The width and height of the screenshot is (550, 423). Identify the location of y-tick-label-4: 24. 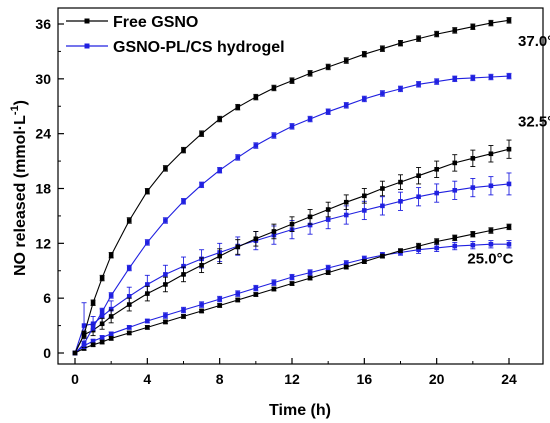
(43, 134).